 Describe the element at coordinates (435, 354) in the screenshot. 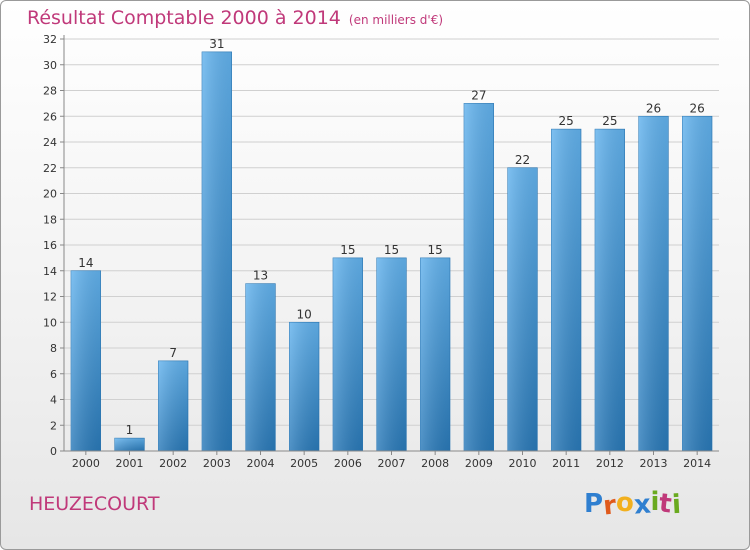

I see `bar-shade-2008` at that location.